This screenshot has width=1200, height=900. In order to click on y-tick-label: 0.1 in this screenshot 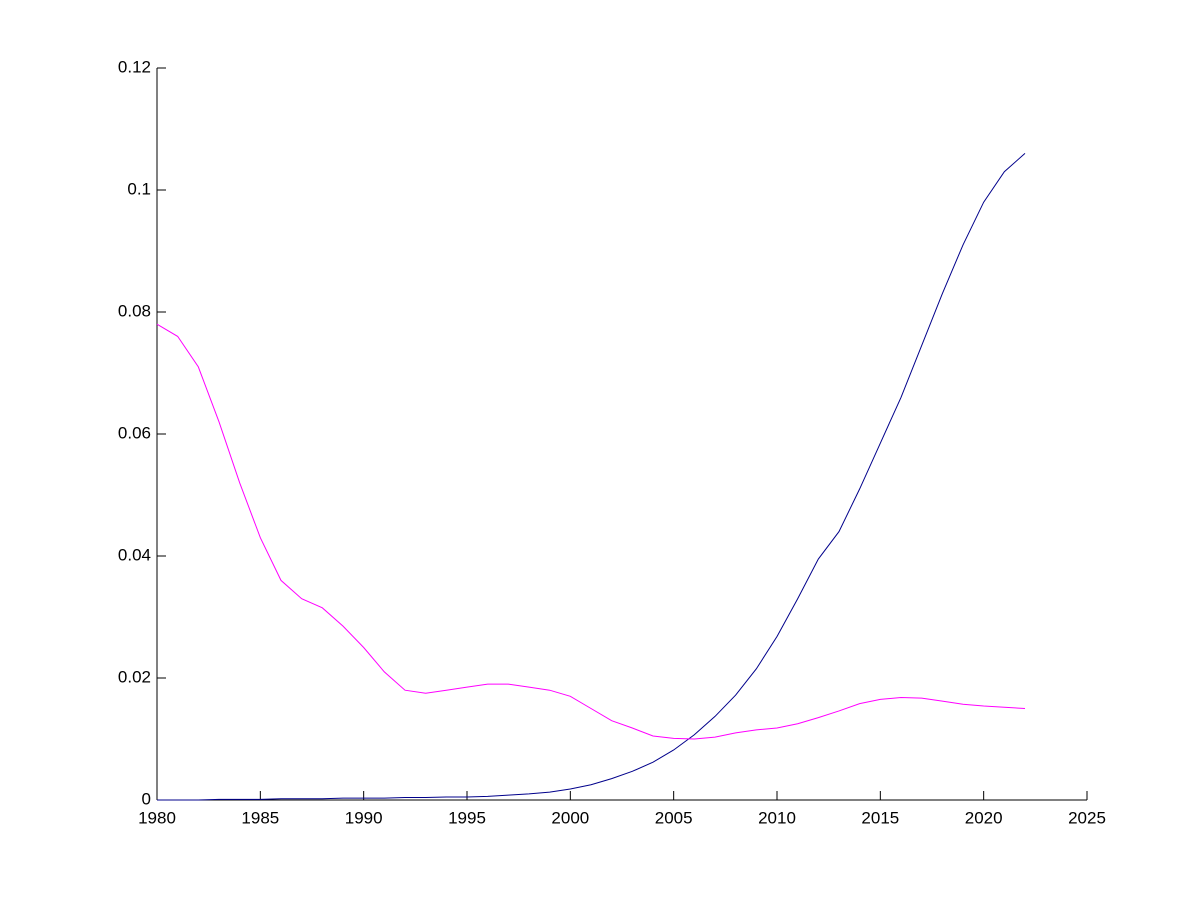, I will do `click(139, 188)`.